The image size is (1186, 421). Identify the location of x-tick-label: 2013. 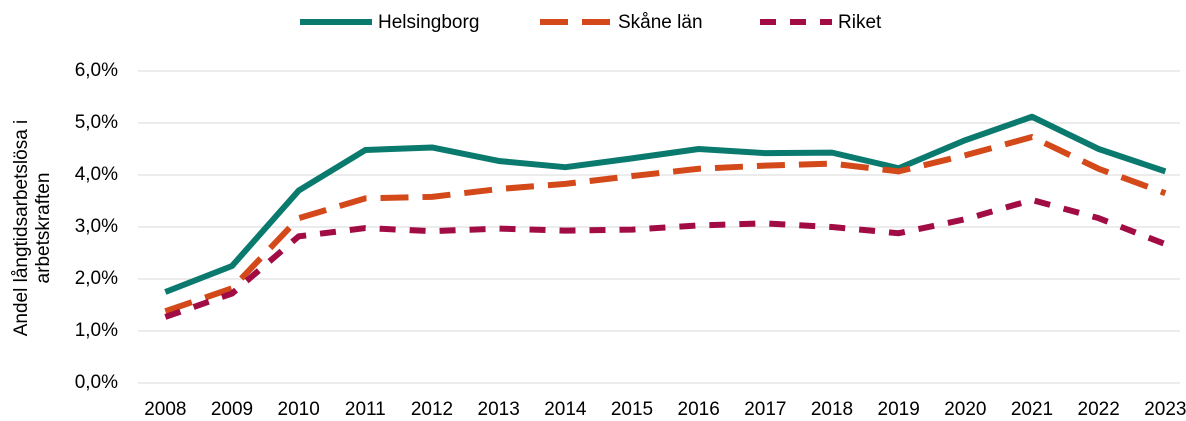
(499, 409).